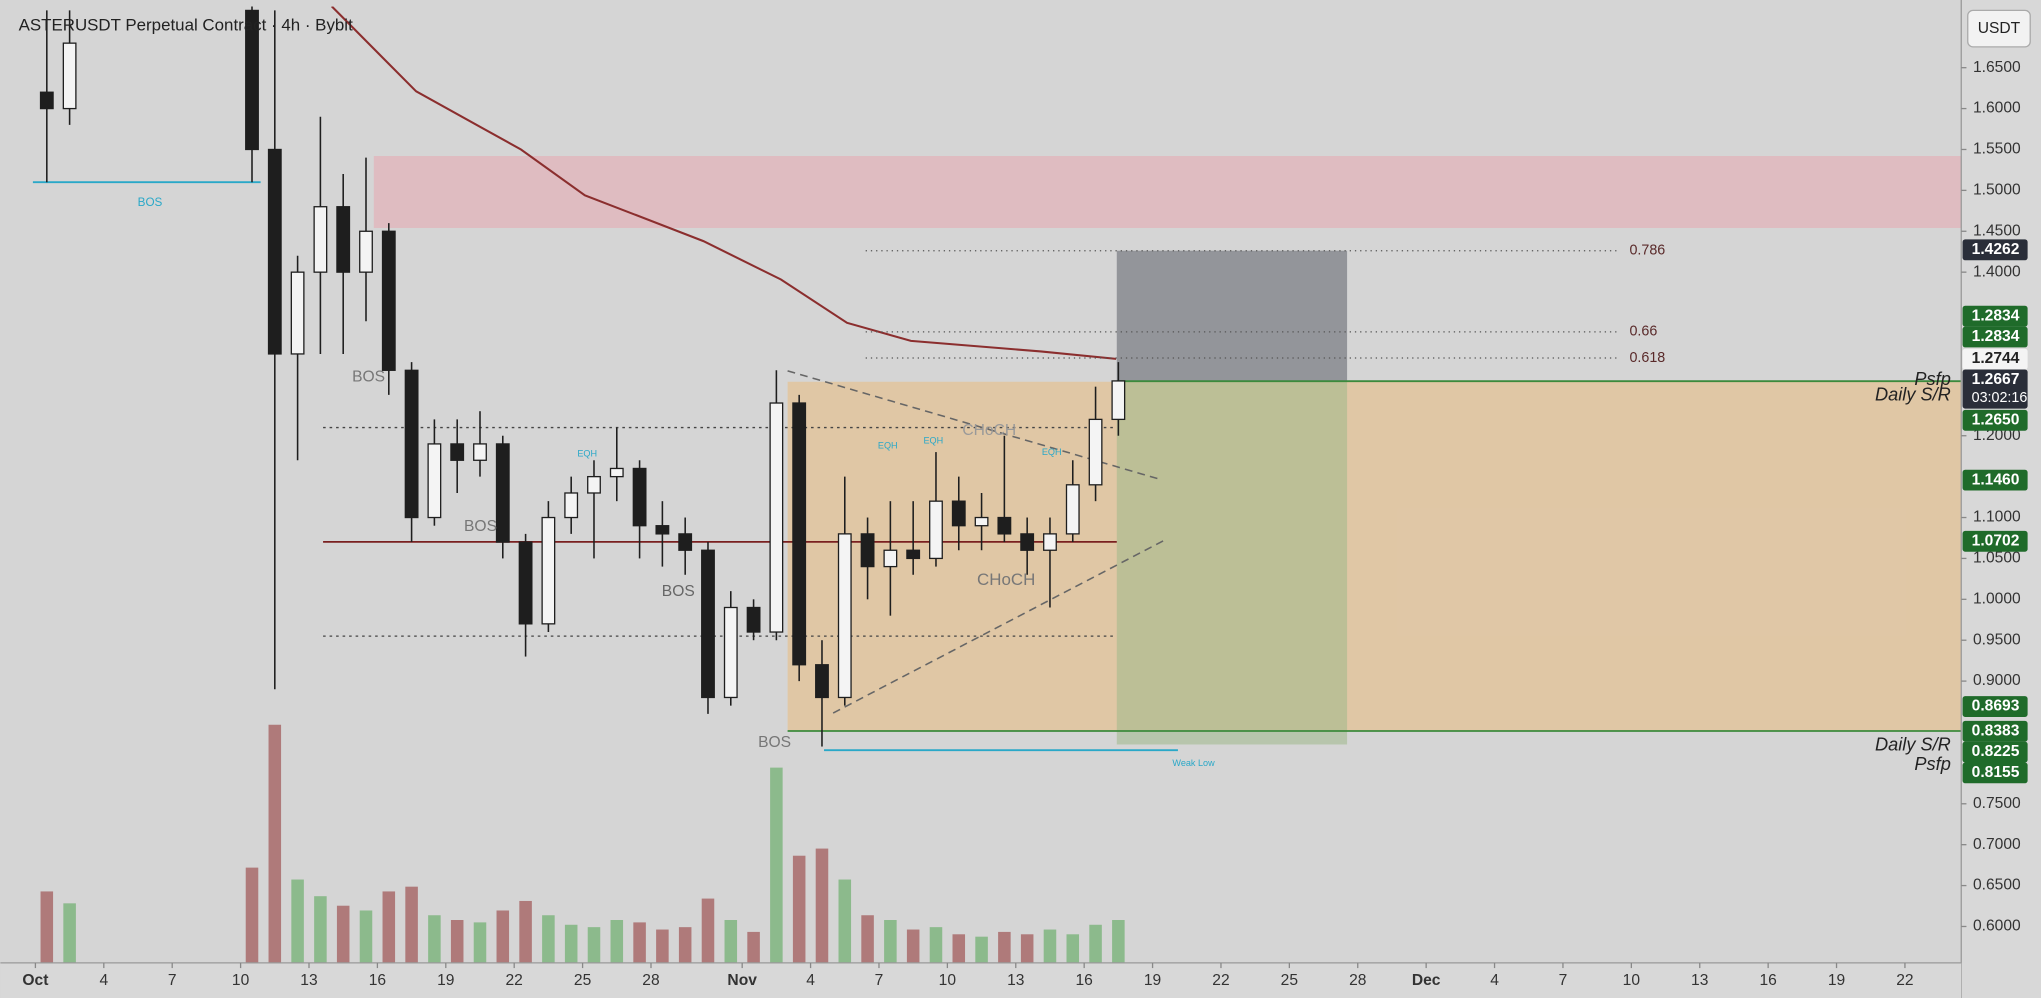  What do you see at coordinates (1932, 764) in the screenshot?
I see `annotation: Psfp` at bounding box center [1932, 764].